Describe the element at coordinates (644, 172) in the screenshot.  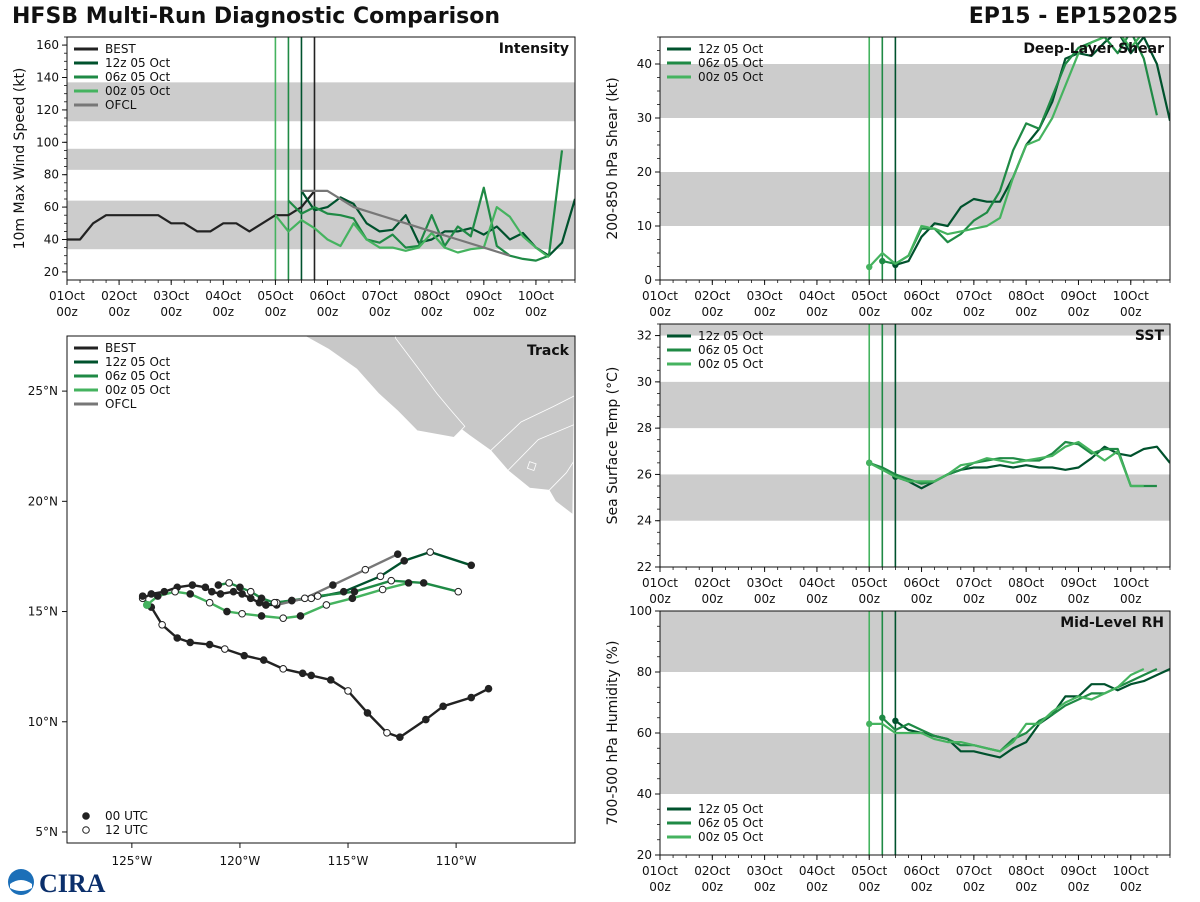
I see `y-tick-label: 20` at that location.